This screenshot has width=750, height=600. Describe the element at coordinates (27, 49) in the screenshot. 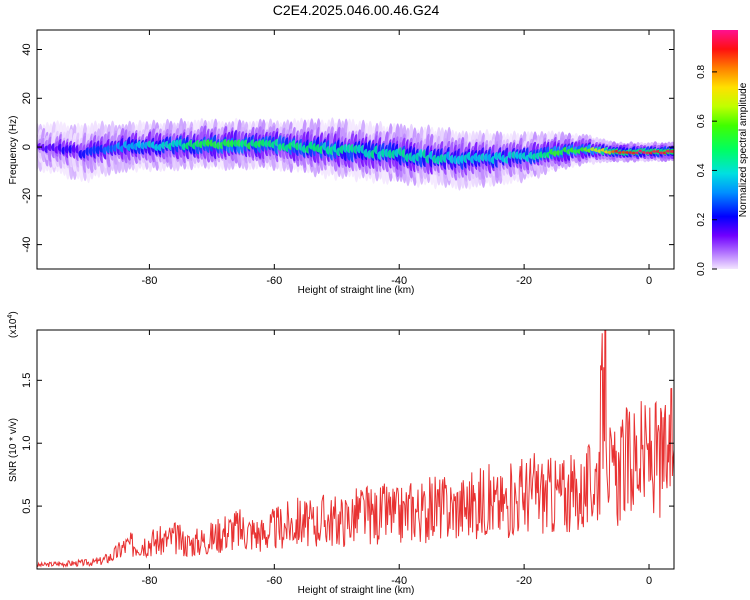

I see `y-tick-label: 40` at that location.